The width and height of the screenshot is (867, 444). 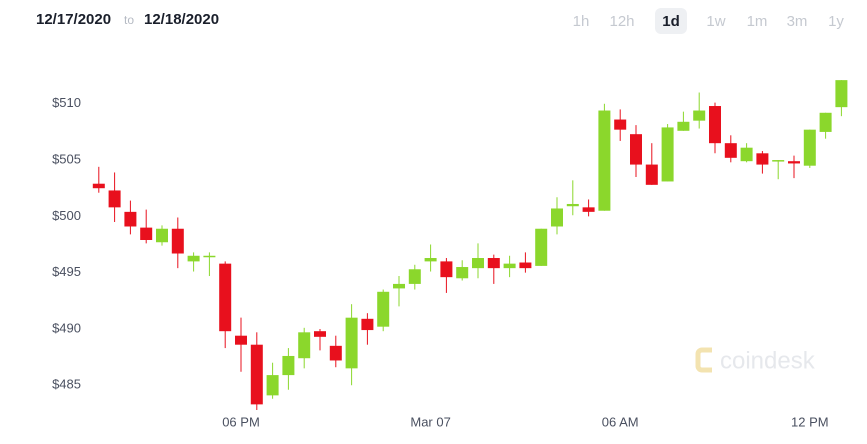 What do you see at coordinates (757, 21) in the screenshot?
I see `range-button: 1m` at bounding box center [757, 21].